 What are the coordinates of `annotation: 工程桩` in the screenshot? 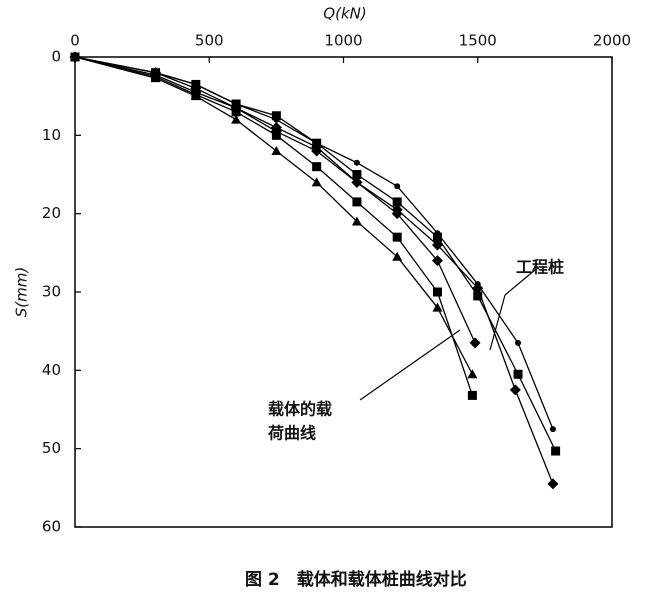 It's located at (540, 267).